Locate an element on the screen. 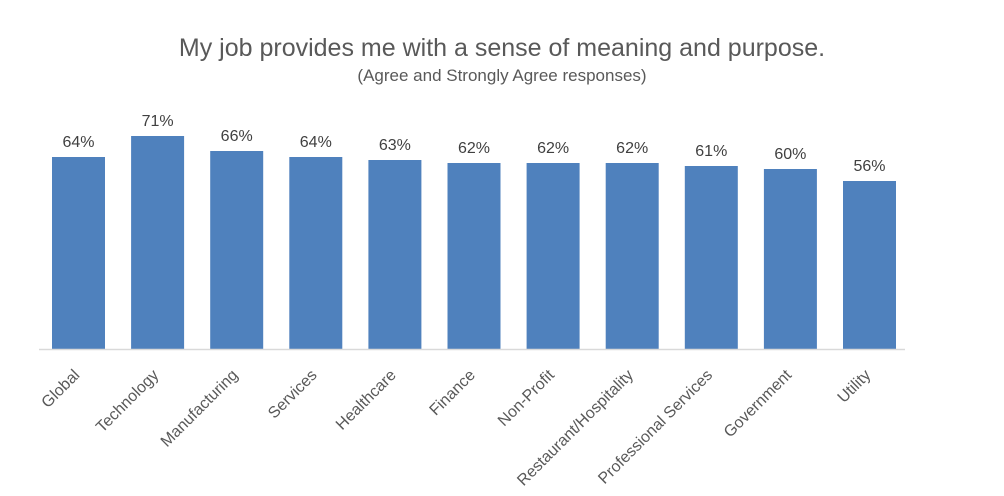 Image resolution: width=1004 pixels, height=496 pixels. bar-manufacturing is located at coordinates (237, 250).